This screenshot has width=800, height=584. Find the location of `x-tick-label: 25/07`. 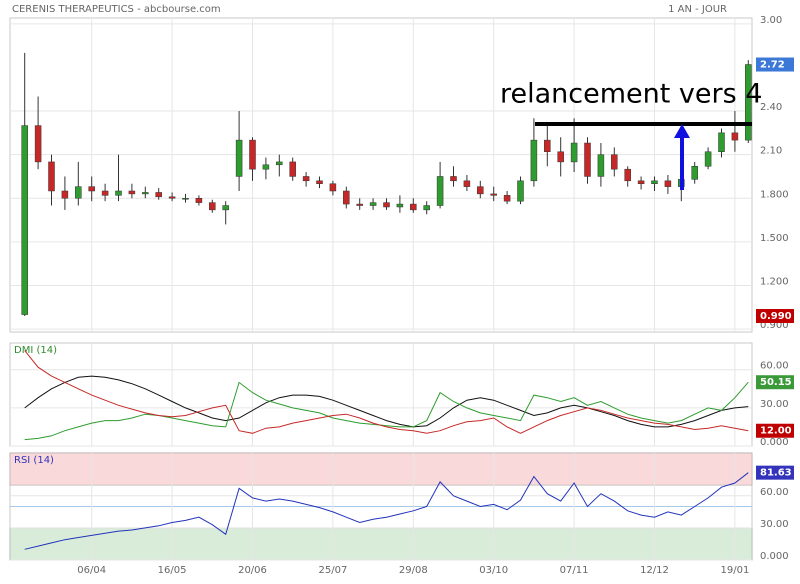

x-tick-label: 25/07 is located at coordinates (332, 570).